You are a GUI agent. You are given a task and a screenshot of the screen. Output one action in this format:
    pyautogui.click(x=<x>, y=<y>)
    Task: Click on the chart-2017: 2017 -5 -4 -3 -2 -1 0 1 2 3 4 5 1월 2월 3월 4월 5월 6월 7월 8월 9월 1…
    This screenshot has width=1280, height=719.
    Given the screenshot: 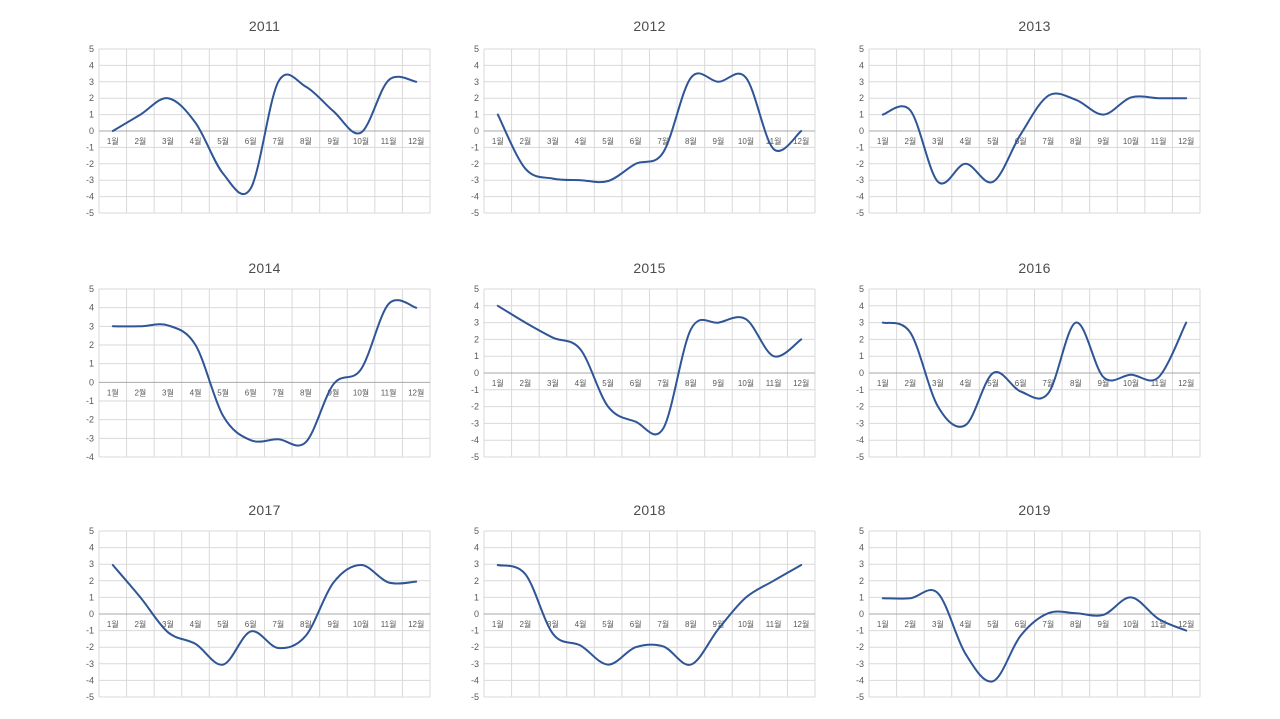 What is the action you would take?
    pyautogui.click(x=255, y=610)
    